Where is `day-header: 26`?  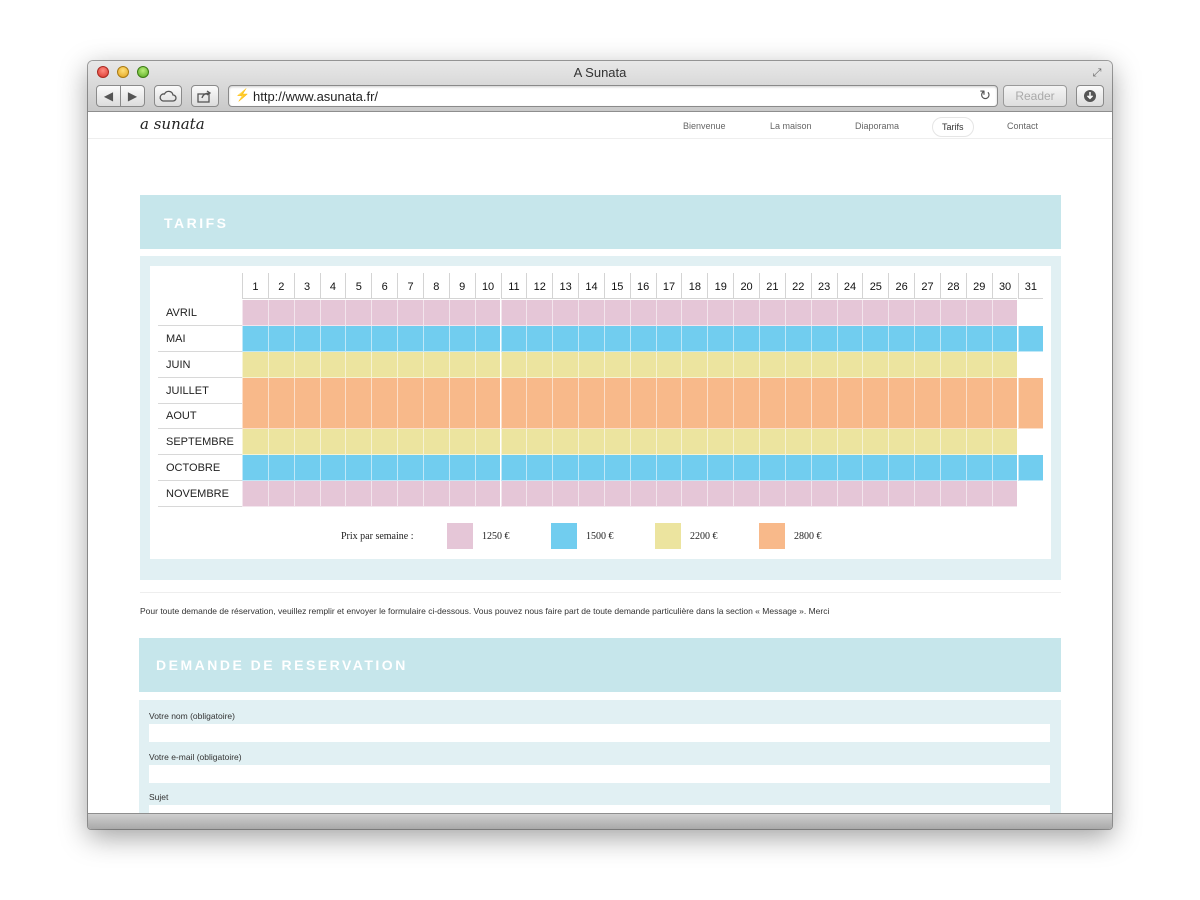
day-header: 26 is located at coordinates (901, 286).